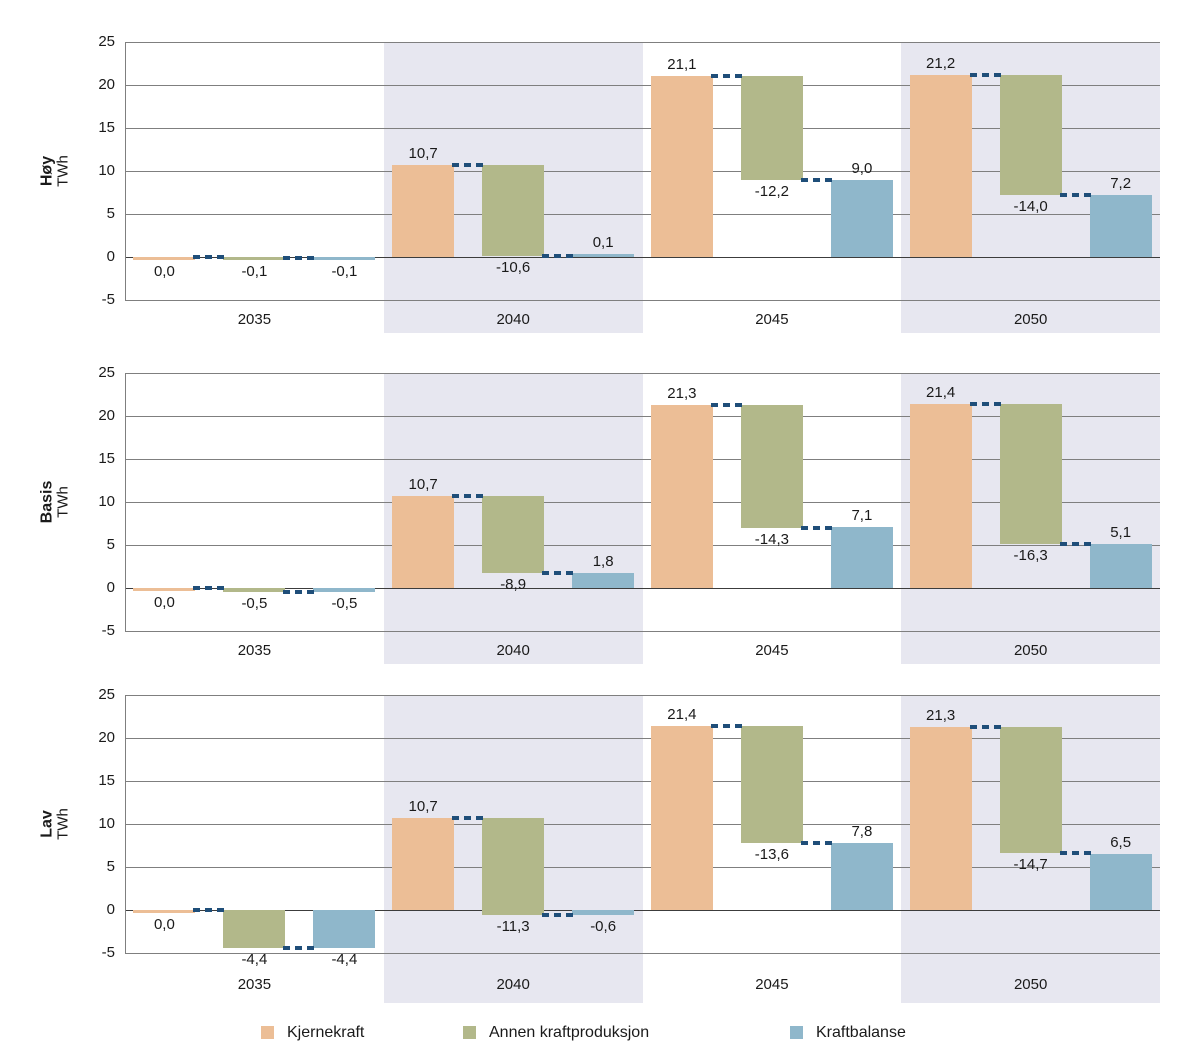 This screenshot has width=1198, height=1064. I want to click on data-label: 7,2, so click(1121, 184).